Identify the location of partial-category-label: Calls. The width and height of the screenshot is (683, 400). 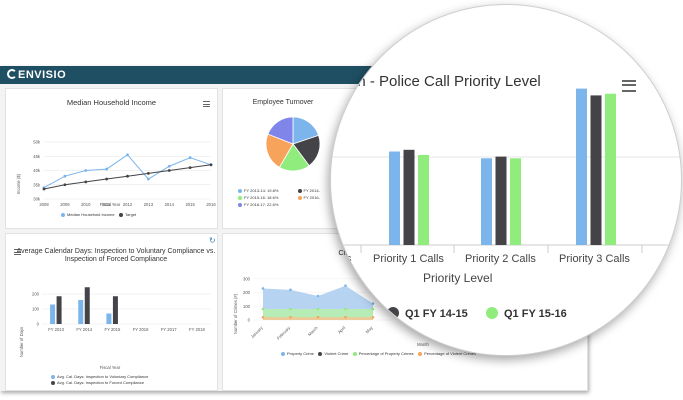
(341, 259).